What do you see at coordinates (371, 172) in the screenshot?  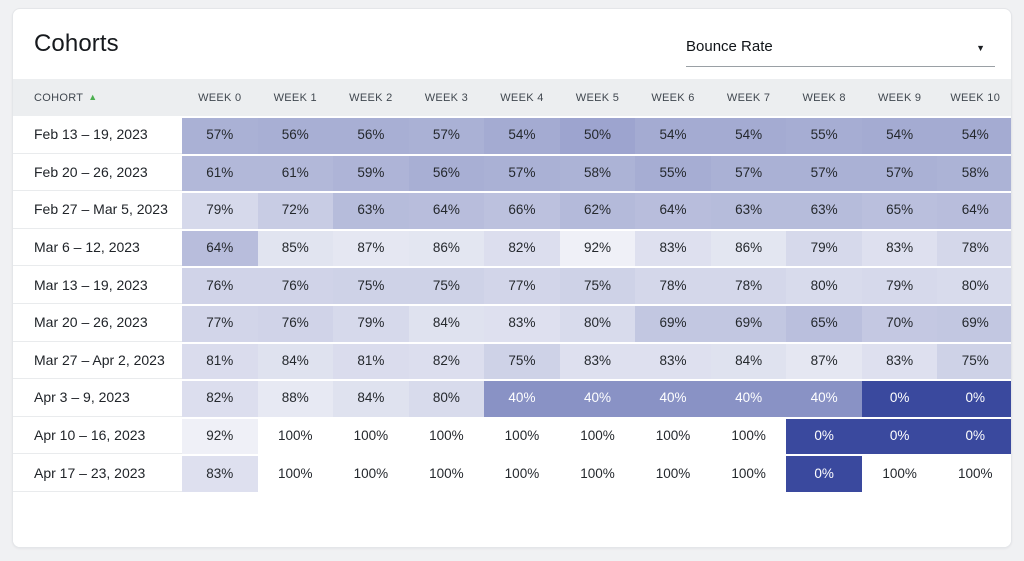 I see `heatmap-cell: 59%` at bounding box center [371, 172].